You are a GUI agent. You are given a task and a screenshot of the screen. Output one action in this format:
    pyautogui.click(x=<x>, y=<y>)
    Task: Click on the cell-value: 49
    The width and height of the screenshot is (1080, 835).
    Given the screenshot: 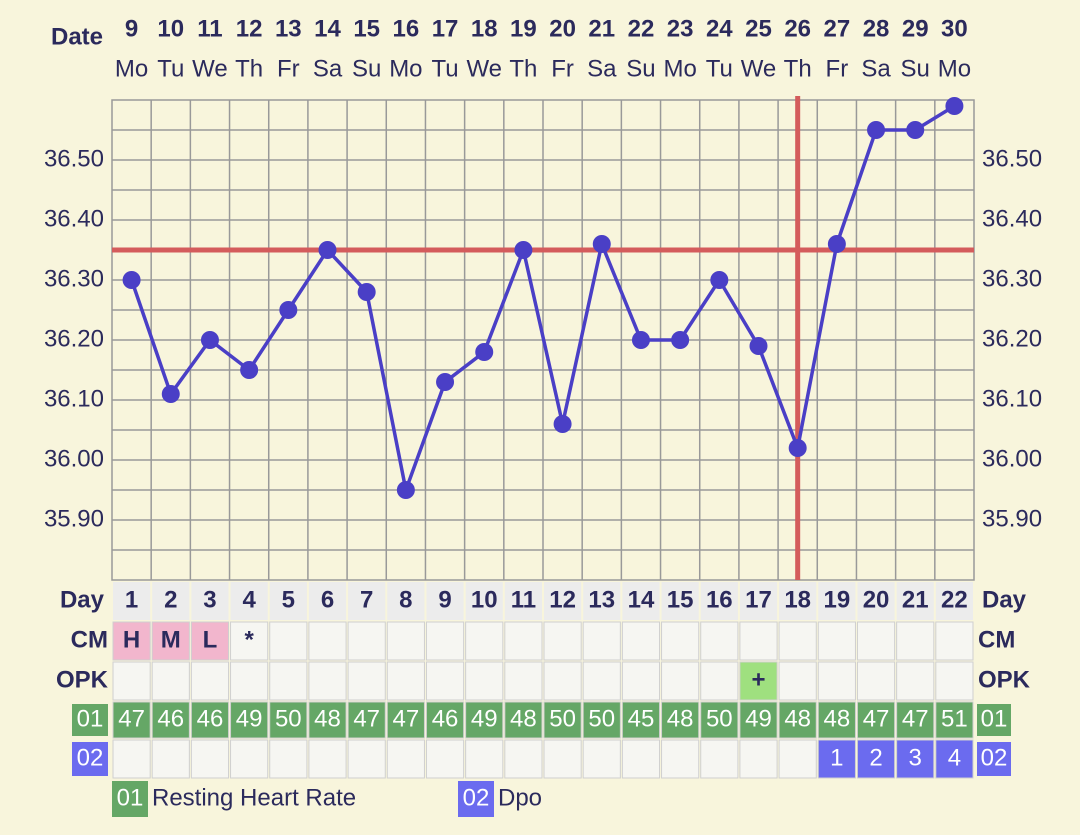 What is the action you would take?
    pyautogui.click(x=758, y=718)
    